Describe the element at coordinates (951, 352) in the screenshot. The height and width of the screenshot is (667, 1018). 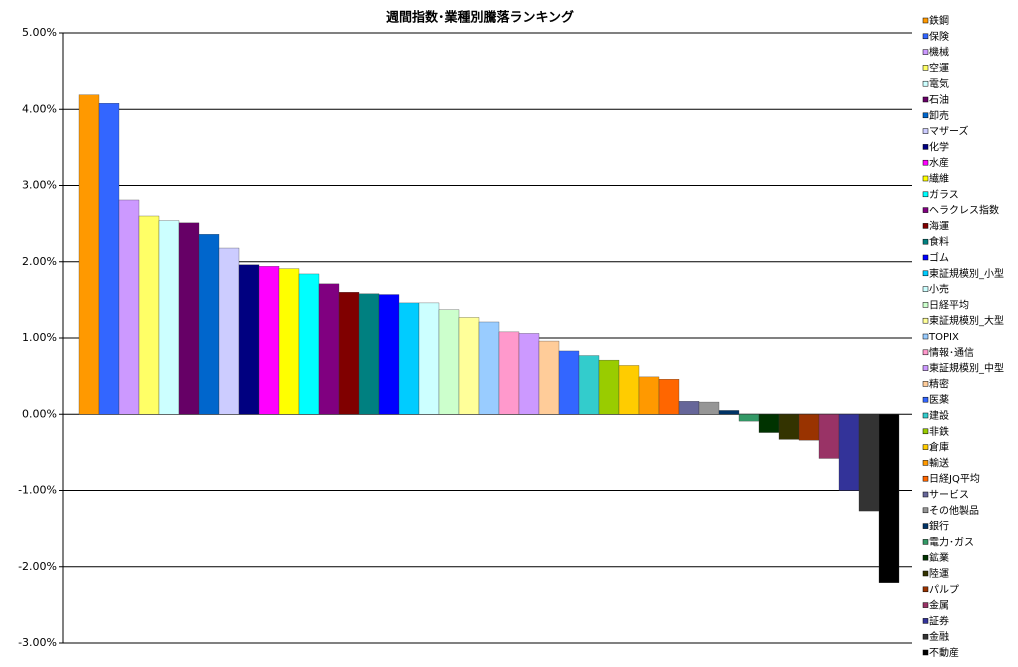
I see `legend-label: 情報･通信` at that location.